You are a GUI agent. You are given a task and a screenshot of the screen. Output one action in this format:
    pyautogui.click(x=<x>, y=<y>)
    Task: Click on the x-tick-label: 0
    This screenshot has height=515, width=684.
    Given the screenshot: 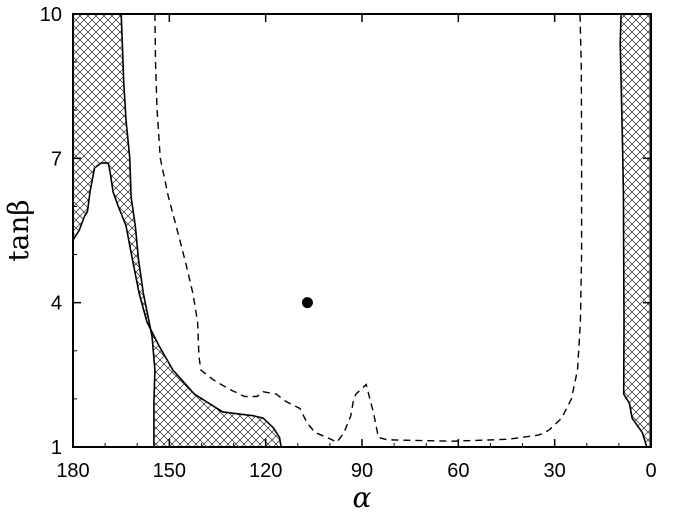 What is the action you would take?
    pyautogui.click(x=650, y=471)
    